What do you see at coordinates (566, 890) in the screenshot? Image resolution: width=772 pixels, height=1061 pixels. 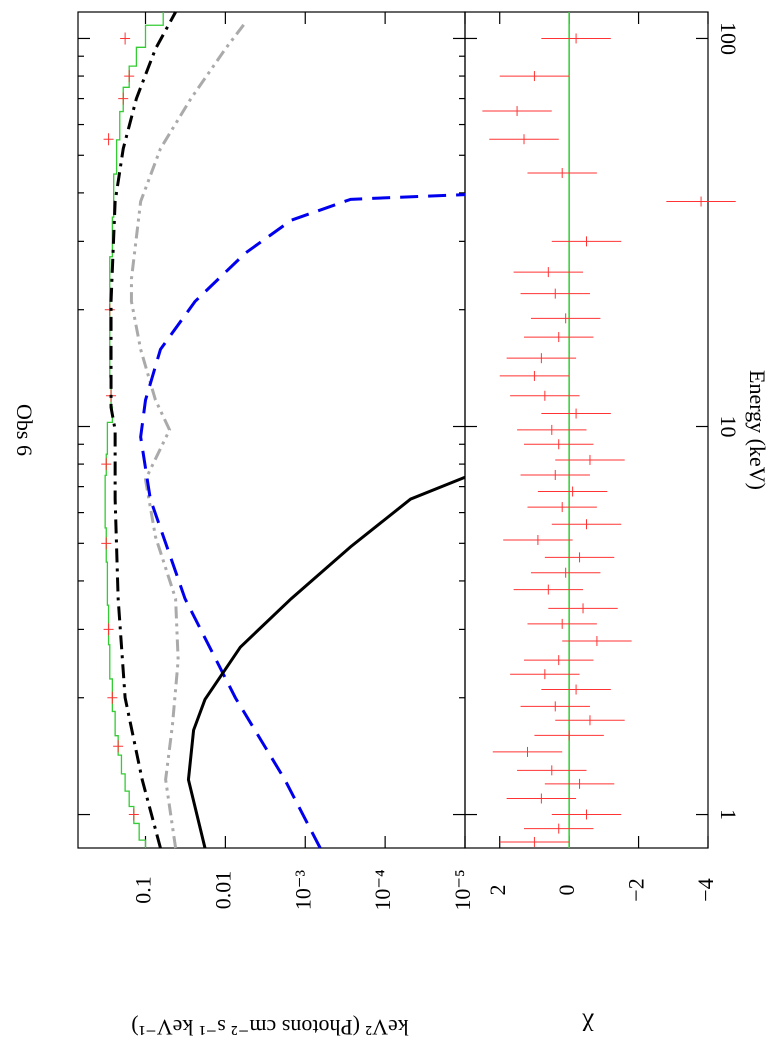 I see `y-tick-label: 0` at bounding box center [566, 890].